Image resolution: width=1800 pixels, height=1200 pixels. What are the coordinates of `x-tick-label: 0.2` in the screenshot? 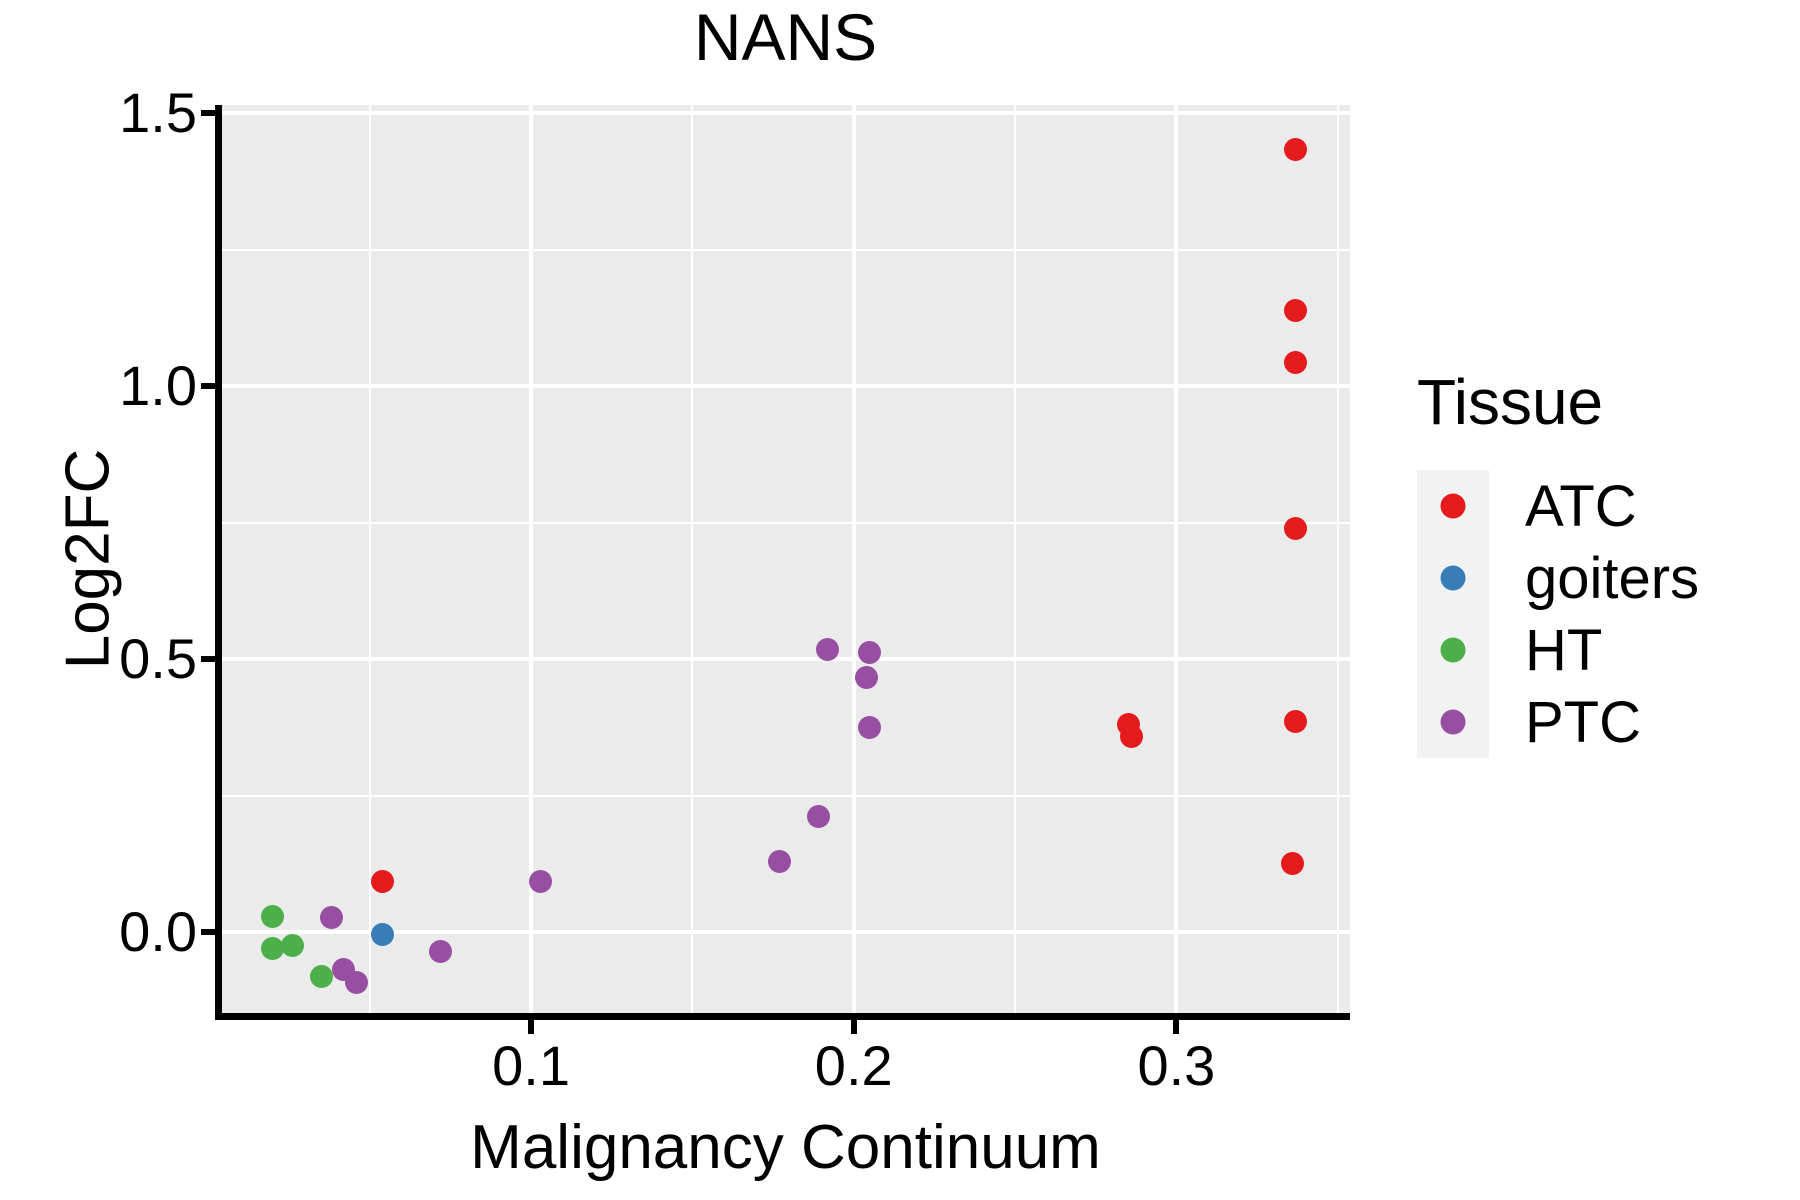 It's located at (853, 1065).